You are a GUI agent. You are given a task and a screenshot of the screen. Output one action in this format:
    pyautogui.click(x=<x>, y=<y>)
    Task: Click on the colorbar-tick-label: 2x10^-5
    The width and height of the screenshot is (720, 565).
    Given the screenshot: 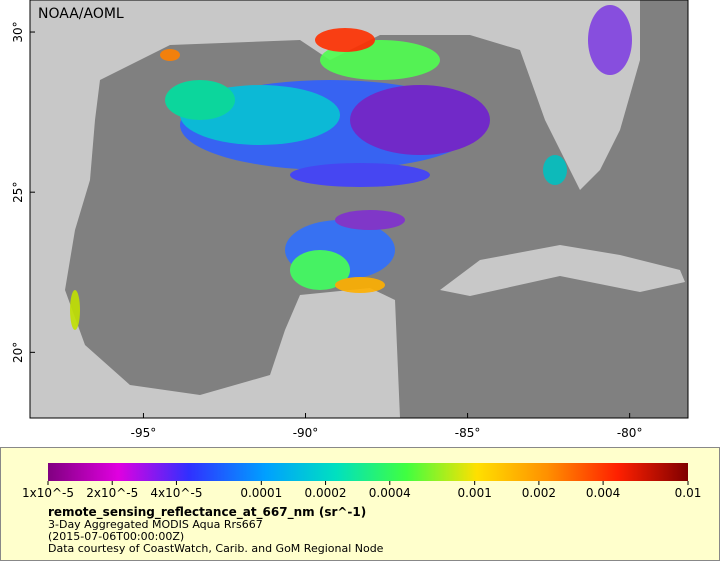 What is the action you would take?
    pyautogui.click(x=112, y=493)
    